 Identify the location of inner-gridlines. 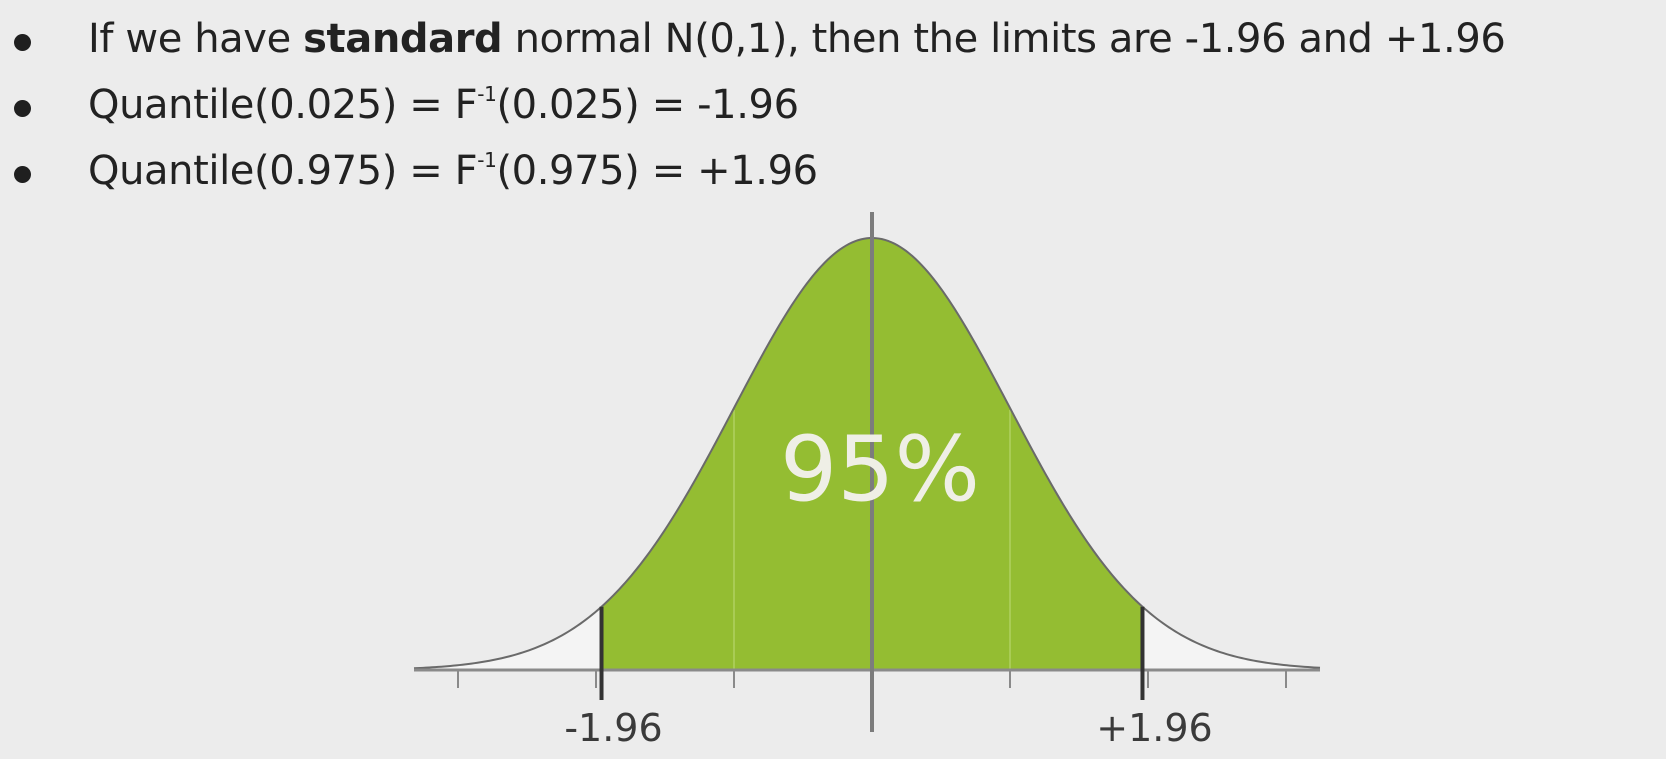
(872, 539).